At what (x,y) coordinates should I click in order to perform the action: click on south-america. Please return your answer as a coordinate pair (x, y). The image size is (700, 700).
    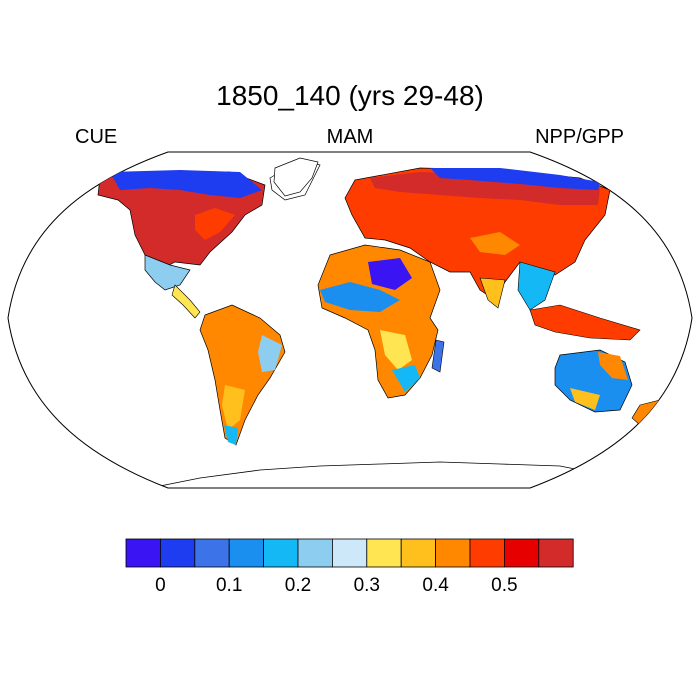
    Looking at the image, I should click on (242, 375).